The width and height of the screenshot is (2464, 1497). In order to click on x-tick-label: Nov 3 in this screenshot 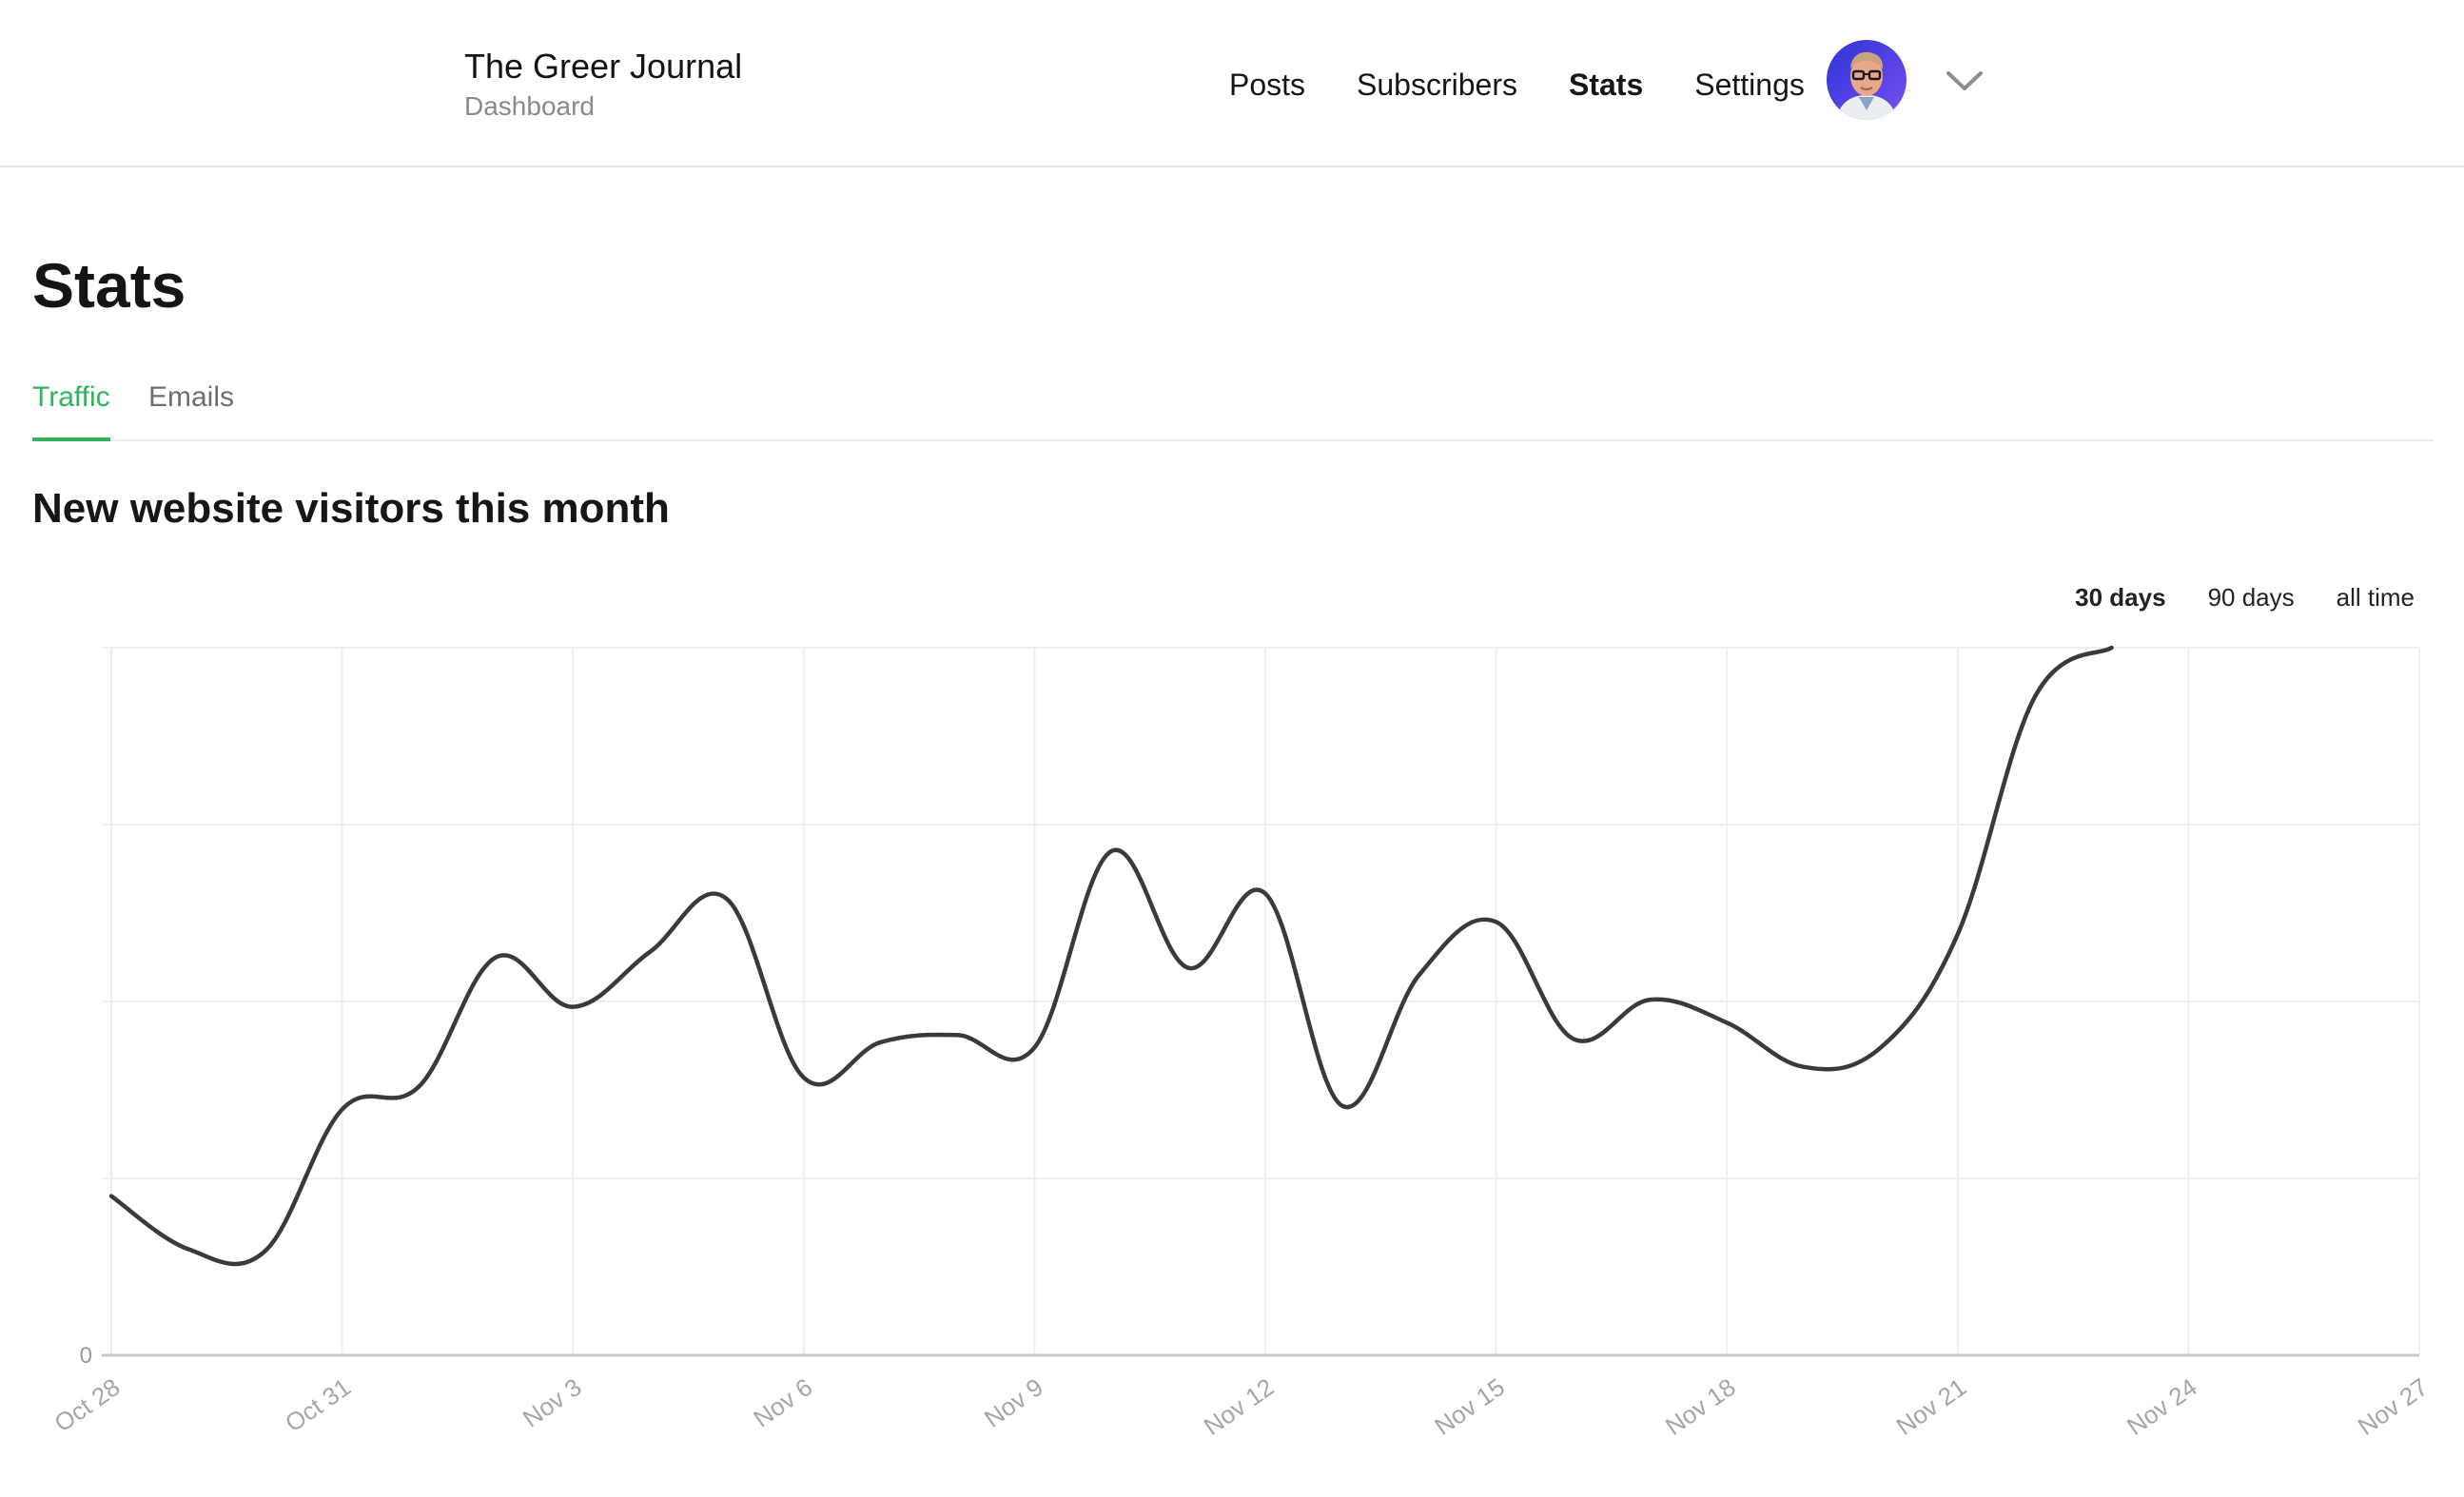, I will do `click(552, 1402)`.